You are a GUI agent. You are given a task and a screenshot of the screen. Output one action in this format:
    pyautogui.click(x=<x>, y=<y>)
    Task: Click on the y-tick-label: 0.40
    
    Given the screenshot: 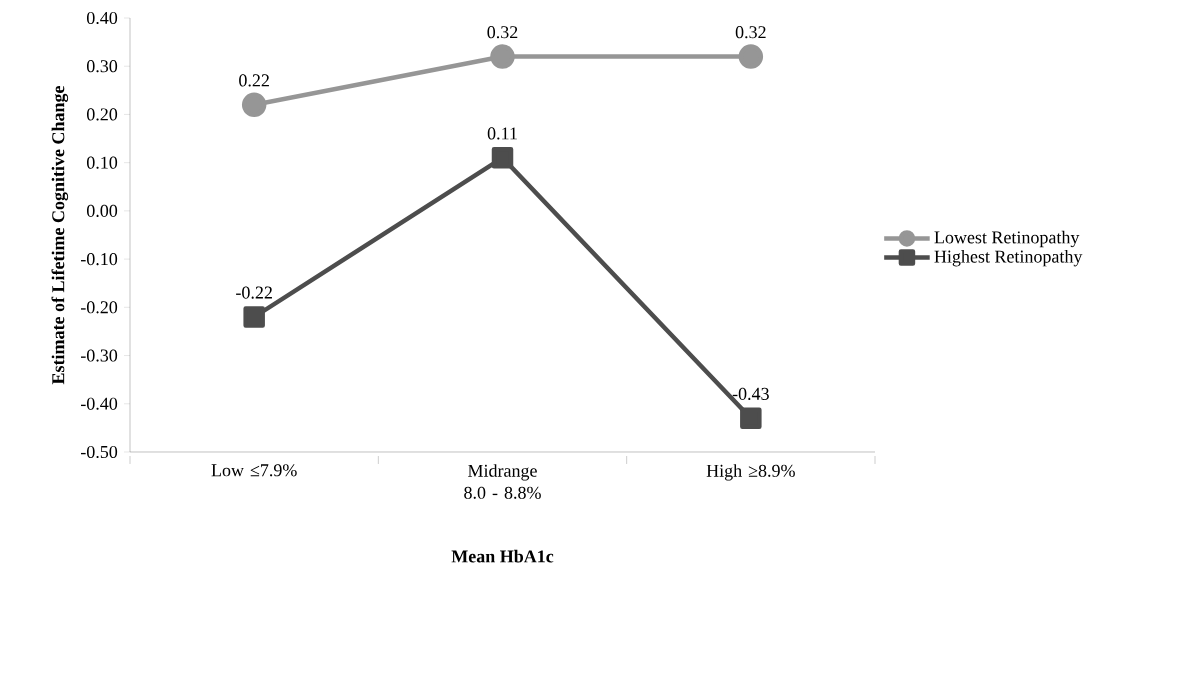 What is the action you would take?
    pyautogui.click(x=102, y=18)
    